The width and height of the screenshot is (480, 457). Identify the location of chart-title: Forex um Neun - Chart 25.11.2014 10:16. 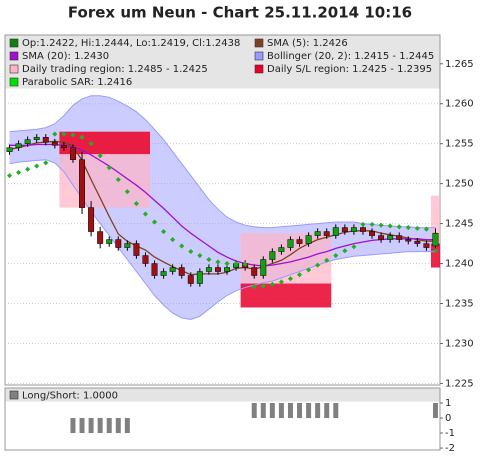
(240, 13).